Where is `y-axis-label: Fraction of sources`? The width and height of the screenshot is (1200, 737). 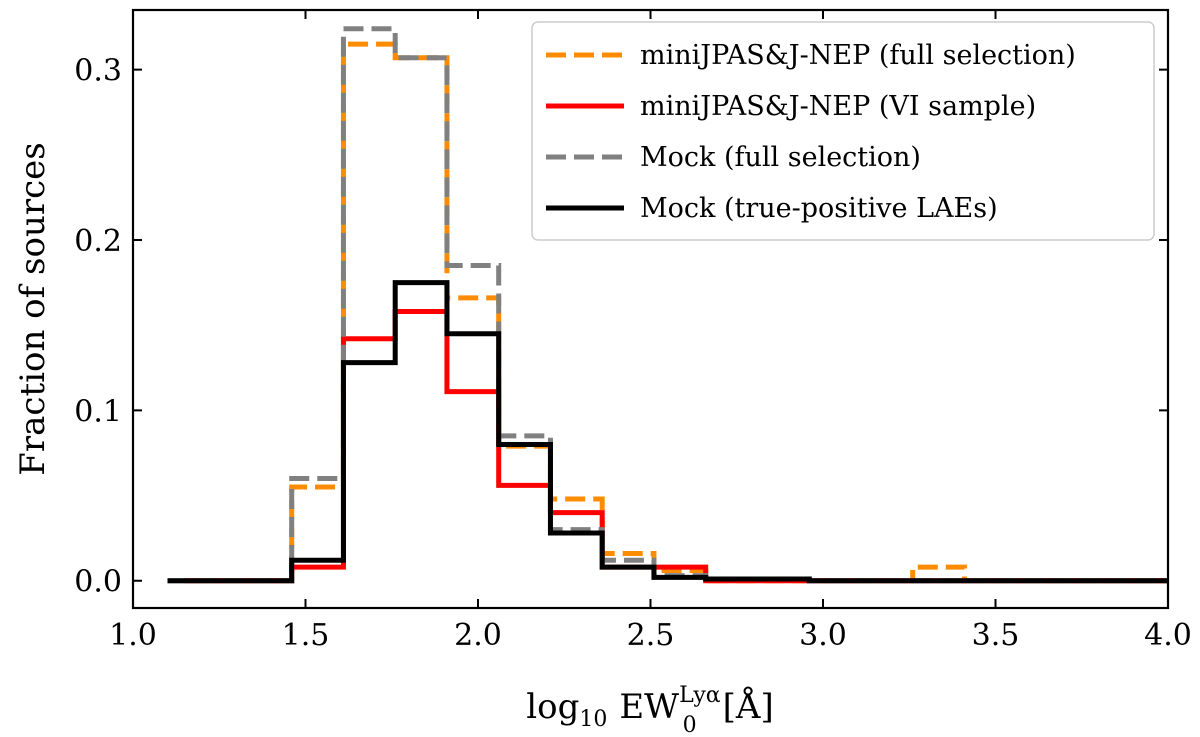
y-axis-label: Fraction of sources is located at coordinates (33, 308).